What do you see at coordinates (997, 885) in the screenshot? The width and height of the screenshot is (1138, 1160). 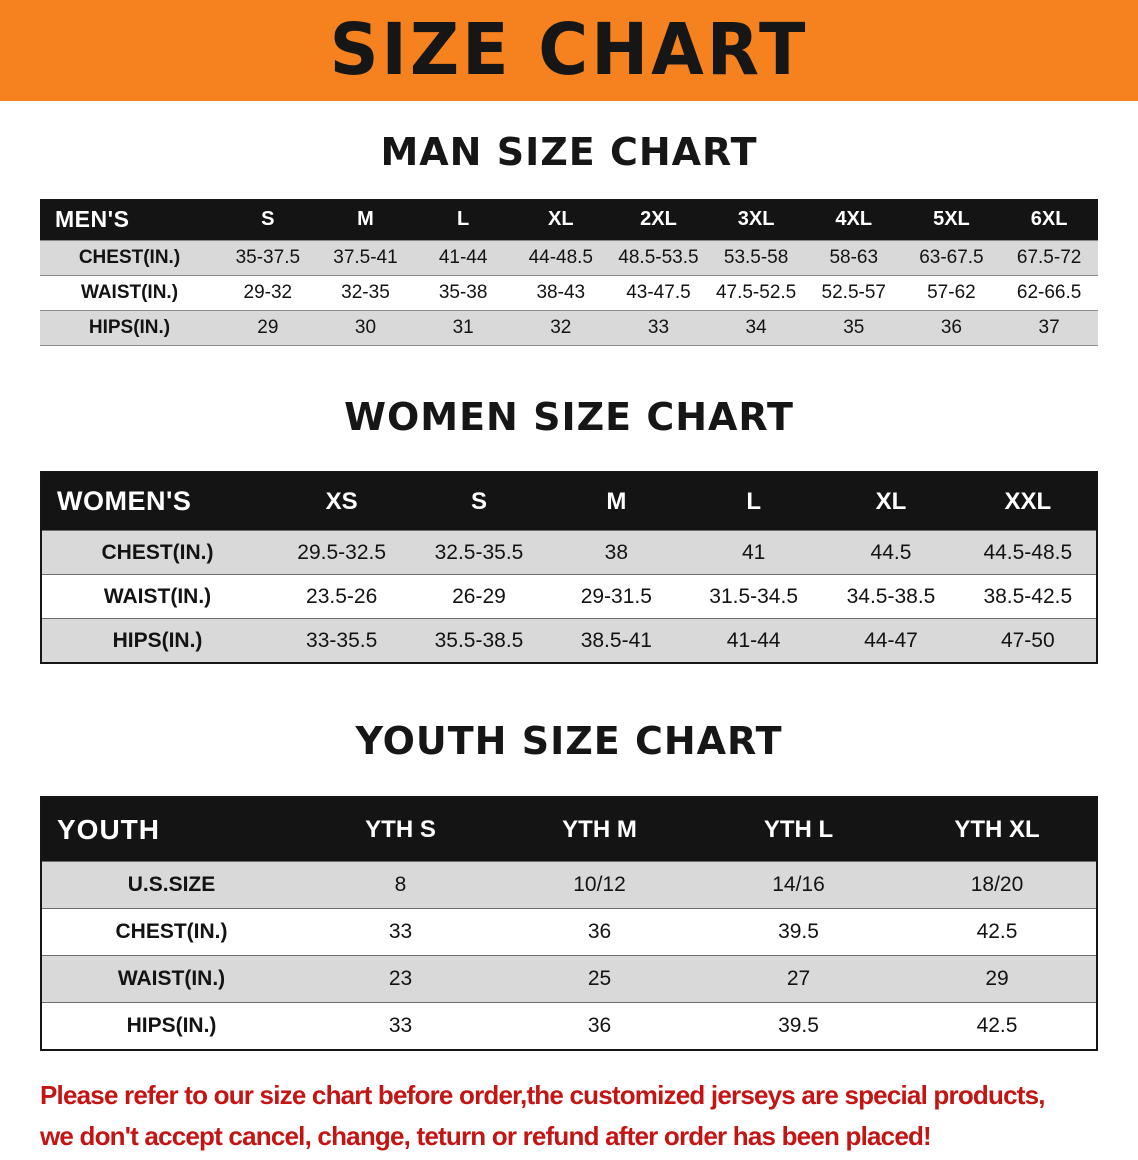 I see `size-cell: 18/20` at bounding box center [997, 885].